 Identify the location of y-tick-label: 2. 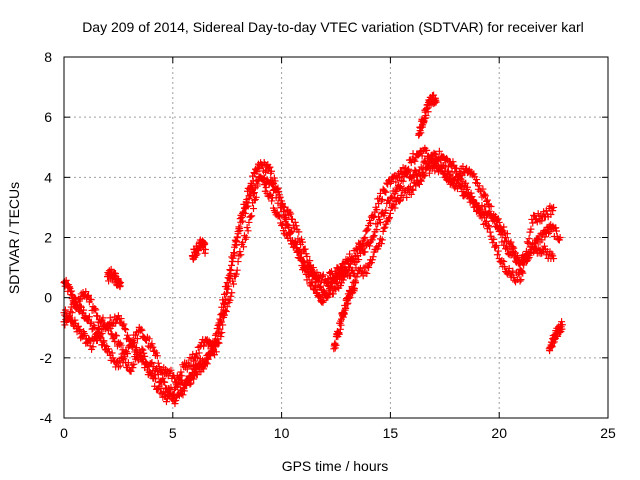
(48, 238).